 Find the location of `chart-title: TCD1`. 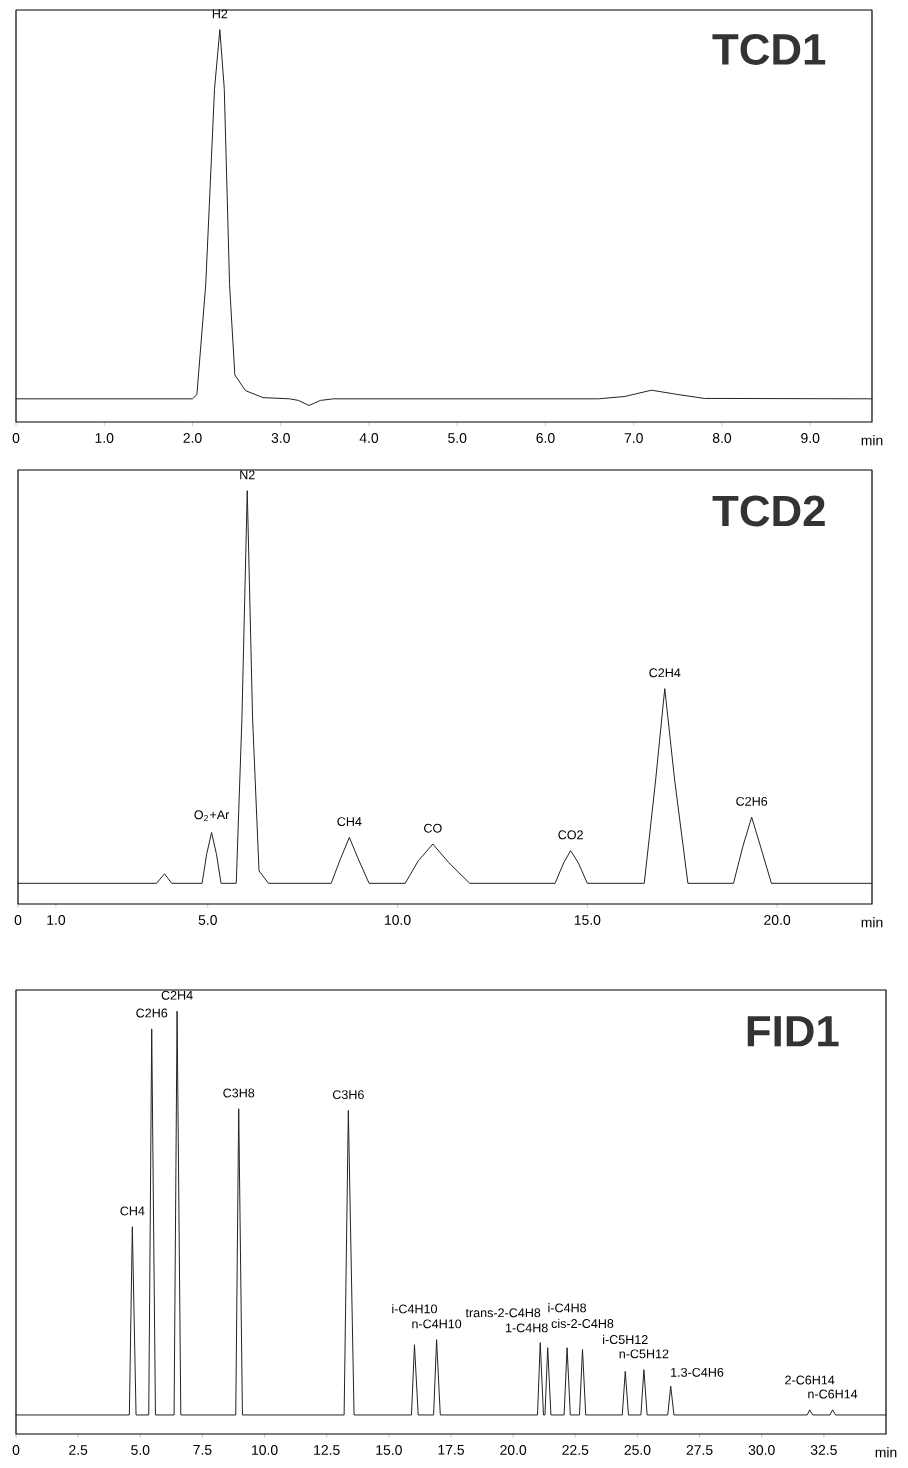

chart-title: TCD1 is located at coordinates (769, 49).